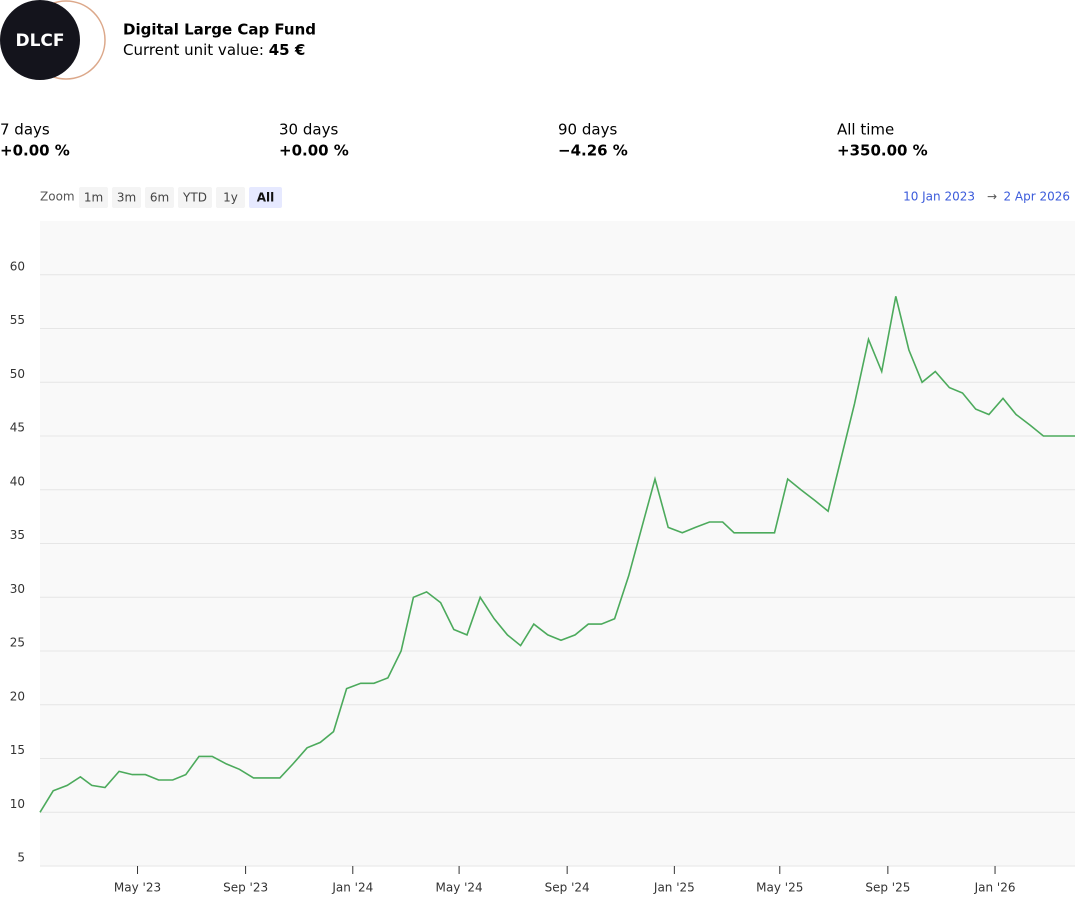 This screenshot has height=900, width=1075. I want to click on stat-value: −4.26 %, so click(593, 151).